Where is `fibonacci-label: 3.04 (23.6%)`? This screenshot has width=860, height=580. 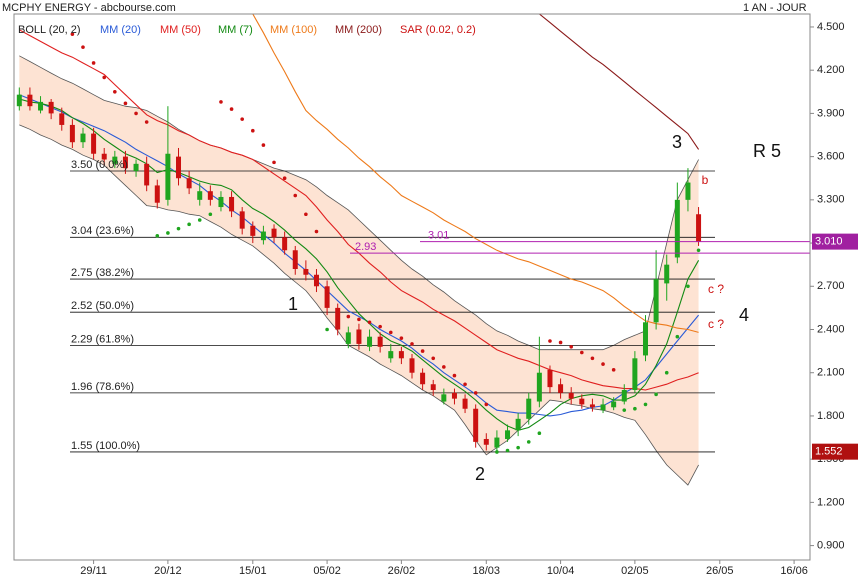 fibonacci-label: 3.04 (23.6%) is located at coordinates (102, 231).